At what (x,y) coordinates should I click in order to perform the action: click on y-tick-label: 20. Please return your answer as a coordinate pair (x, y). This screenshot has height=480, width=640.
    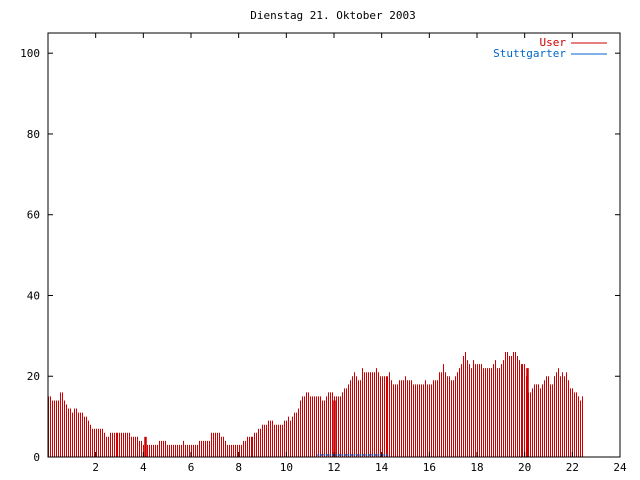
    Looking at the image, I should click on (33, 376).